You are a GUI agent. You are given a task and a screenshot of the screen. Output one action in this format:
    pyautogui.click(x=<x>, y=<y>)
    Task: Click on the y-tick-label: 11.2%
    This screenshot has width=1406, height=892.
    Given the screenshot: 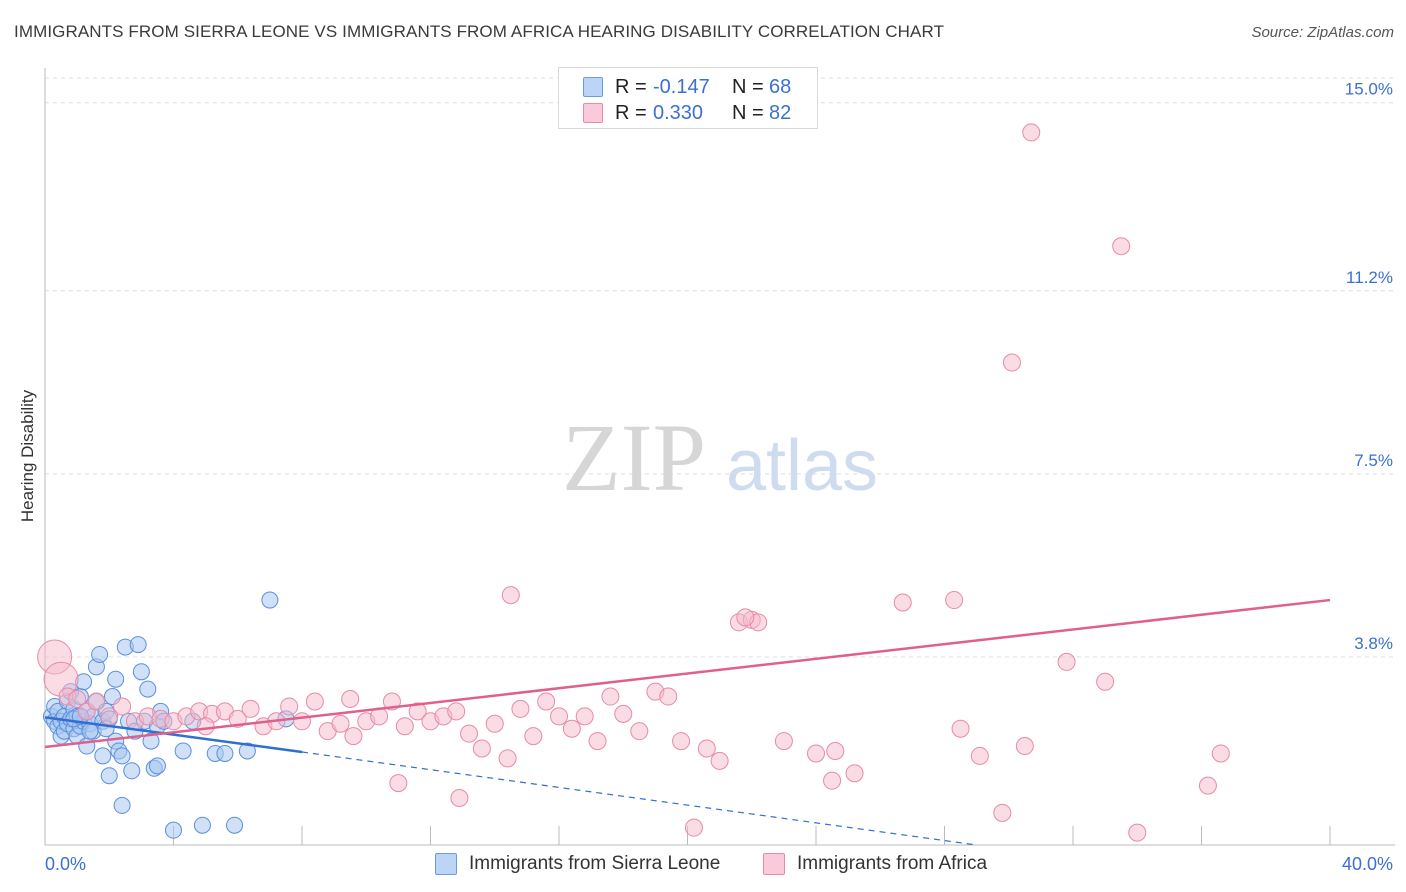 What is the action you would take?
    pyautogui.click(x=1369, y=277)
    